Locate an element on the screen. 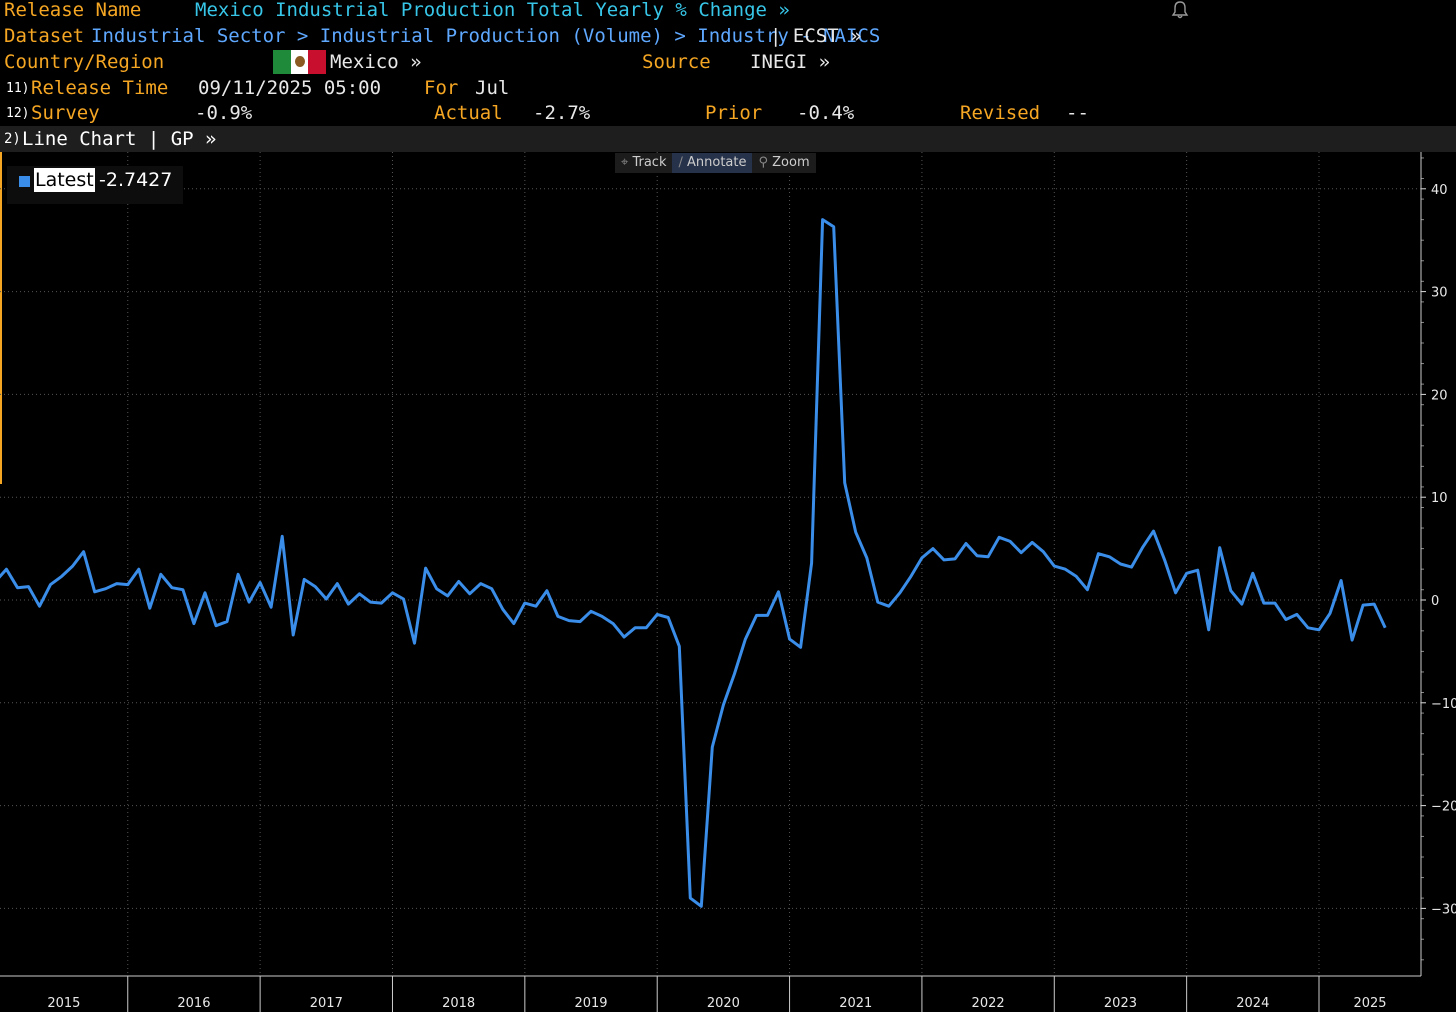 The height and width of the screenshot is (1012, 1456). country-label: Country/Region is located at coordinates (84, 62).